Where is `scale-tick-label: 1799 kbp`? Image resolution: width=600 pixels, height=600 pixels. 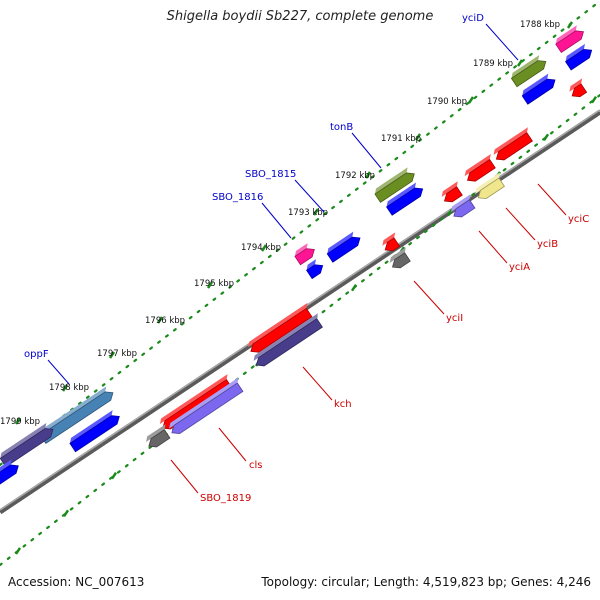
scale-tick-label: 1799 kbp is located at coordinates (20, 422).